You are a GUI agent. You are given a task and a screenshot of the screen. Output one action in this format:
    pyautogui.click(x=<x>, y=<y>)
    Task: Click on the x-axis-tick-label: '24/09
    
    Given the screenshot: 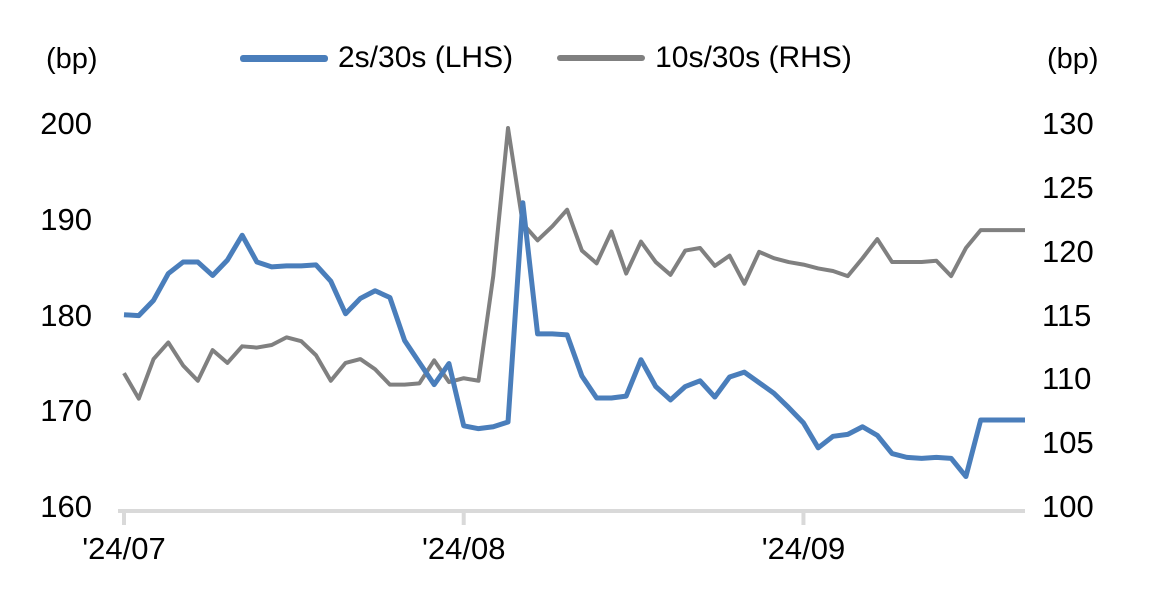 What is the action you would take?
    pyautogui.click(x=803, y=548)
    